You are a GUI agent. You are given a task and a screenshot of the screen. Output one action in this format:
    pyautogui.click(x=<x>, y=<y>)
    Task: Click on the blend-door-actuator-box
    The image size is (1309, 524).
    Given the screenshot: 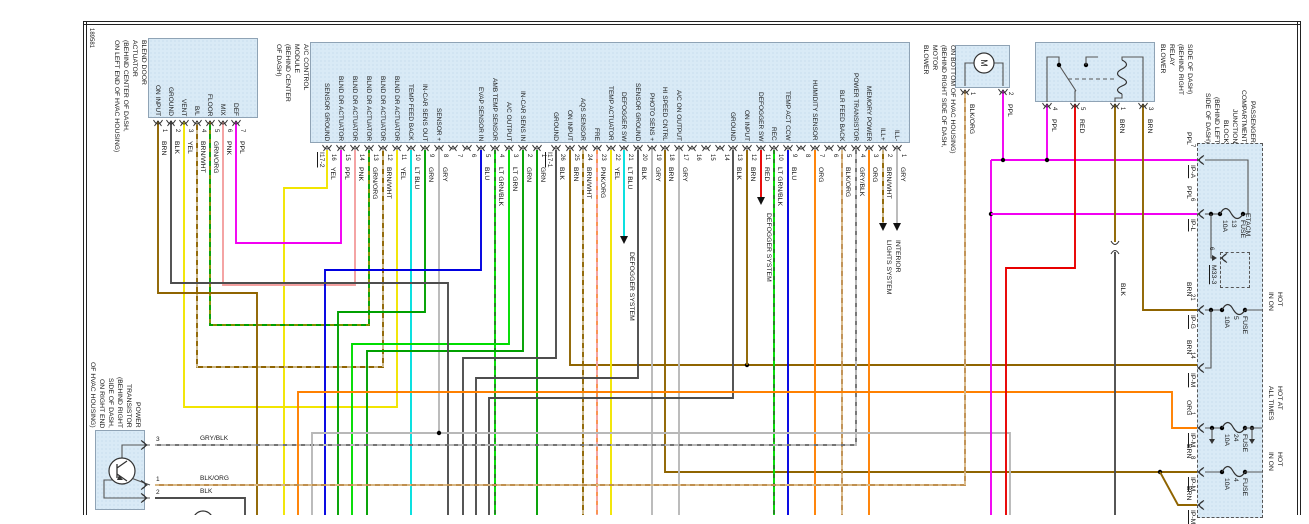 What is the action you would take?
    pyautogui.click(x=203, y=78)
    